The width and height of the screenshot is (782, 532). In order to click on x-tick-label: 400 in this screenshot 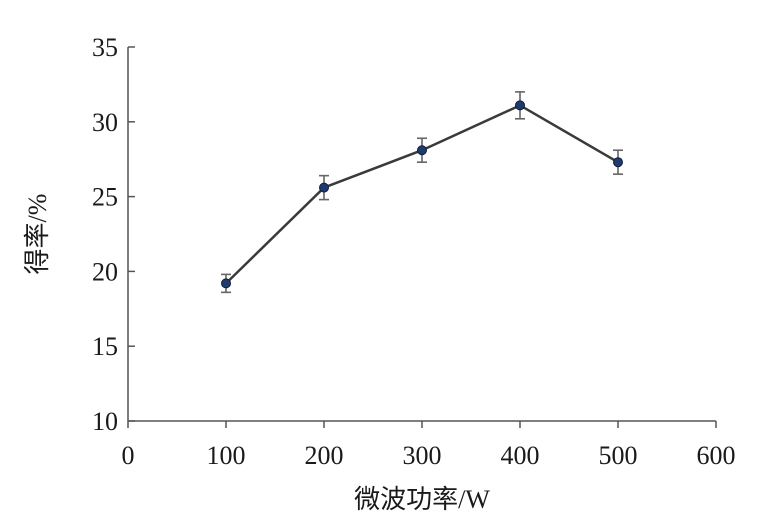, I will do `click(520, 455)`.